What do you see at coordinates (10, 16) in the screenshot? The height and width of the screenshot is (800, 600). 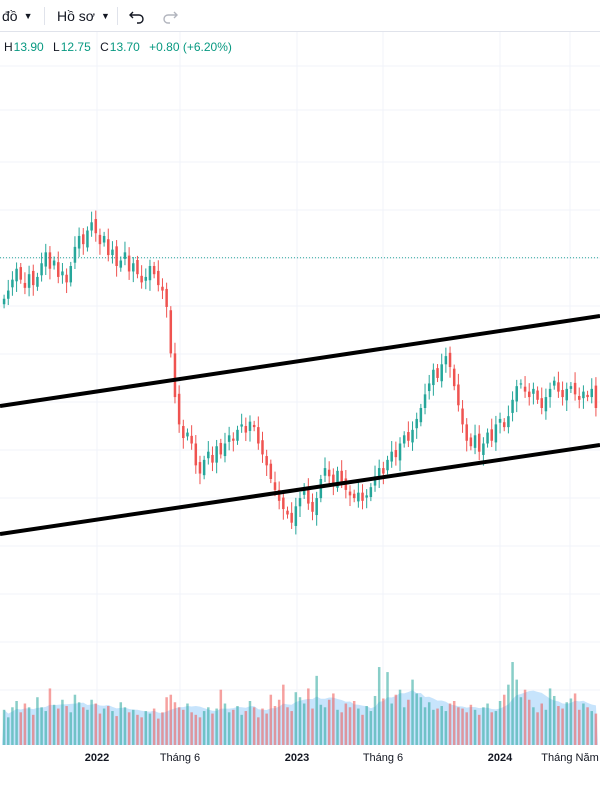 I see `chart-menu-label: đồ` at bounding box center [10, 16].